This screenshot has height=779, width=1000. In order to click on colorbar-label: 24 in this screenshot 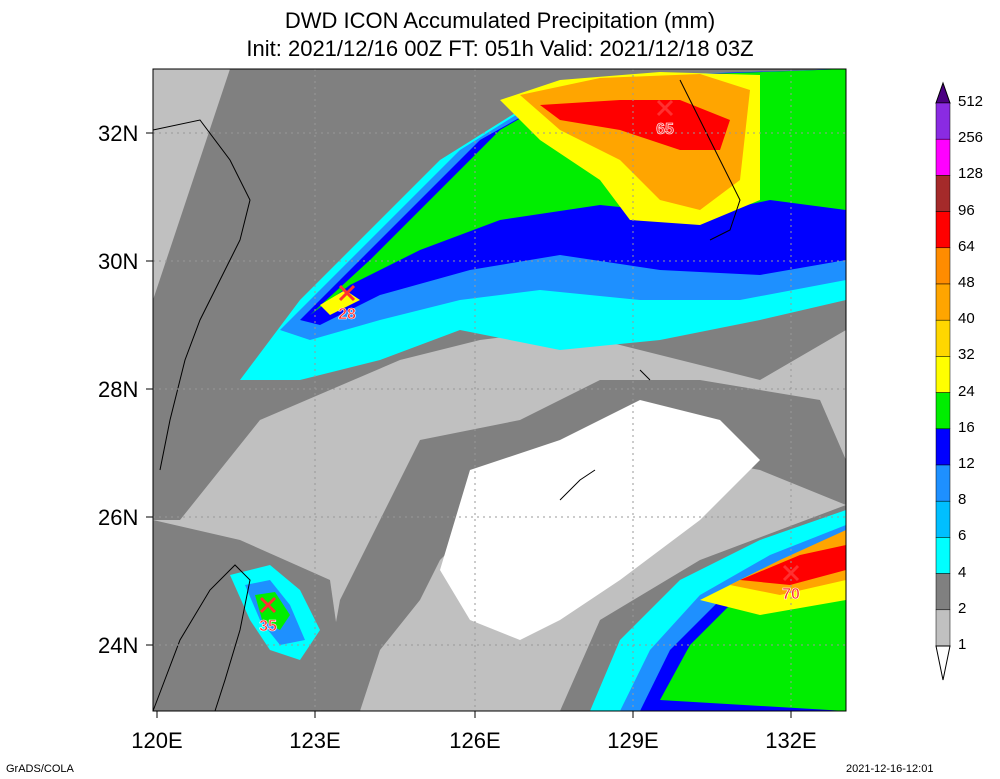, I will do `click(966, 391)`.